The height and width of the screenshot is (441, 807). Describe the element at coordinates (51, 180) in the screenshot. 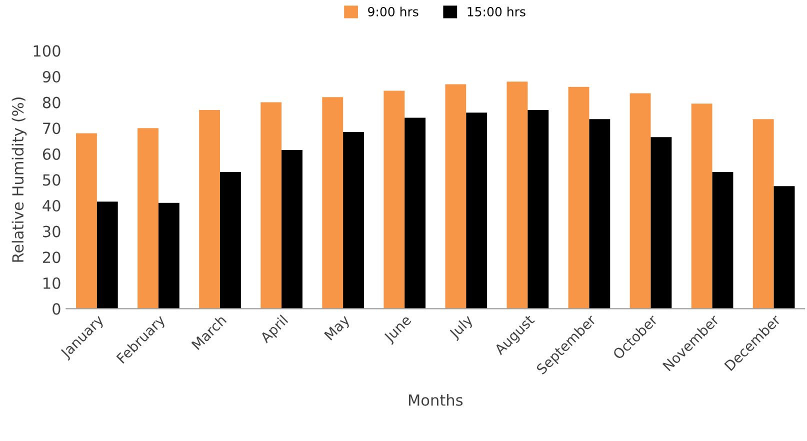

I see `y-tick-label: 50` at that location.